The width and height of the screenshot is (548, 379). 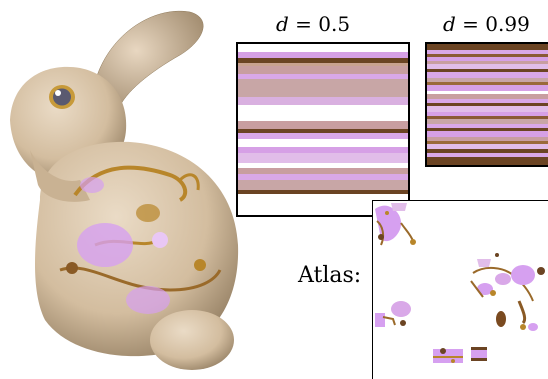 What do you see at coordinates (460, 283) in the screenshot?
I see `atlas-graphic` at bounding box center [460, 283].